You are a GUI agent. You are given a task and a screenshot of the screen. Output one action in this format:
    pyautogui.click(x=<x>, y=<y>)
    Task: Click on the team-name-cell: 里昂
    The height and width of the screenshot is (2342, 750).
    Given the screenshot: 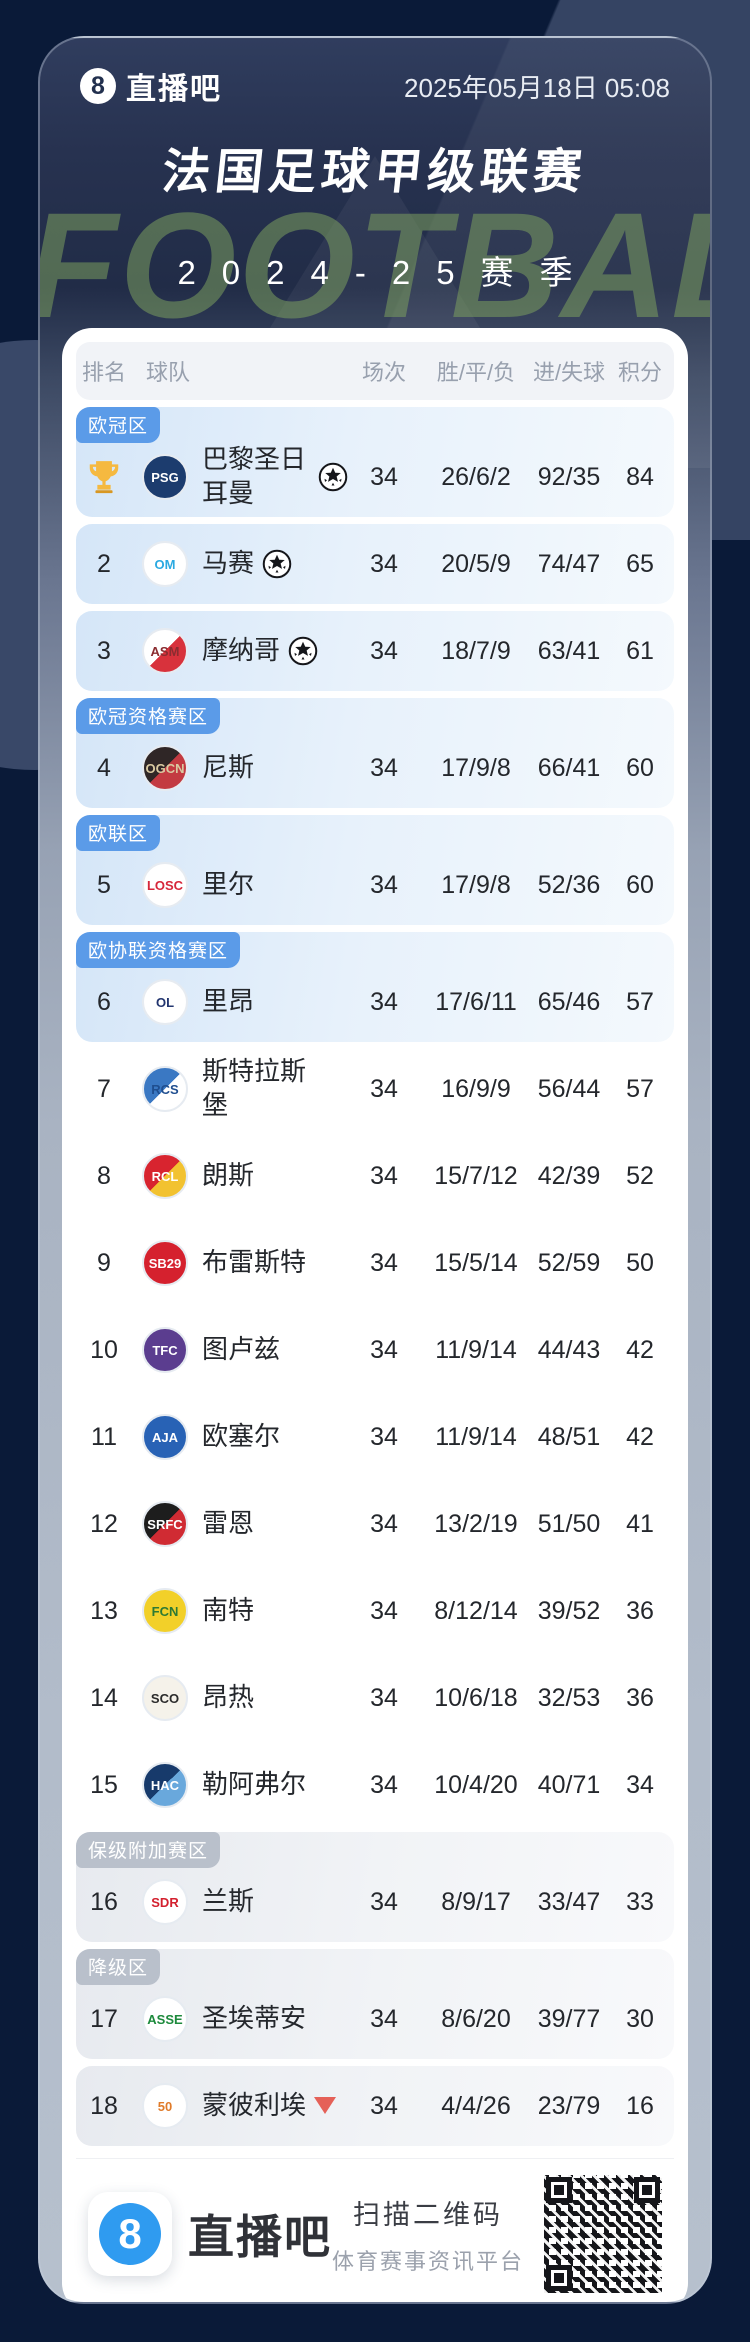 What is the action you would take?
    pyautogui.click(x=273, y=1002)
    